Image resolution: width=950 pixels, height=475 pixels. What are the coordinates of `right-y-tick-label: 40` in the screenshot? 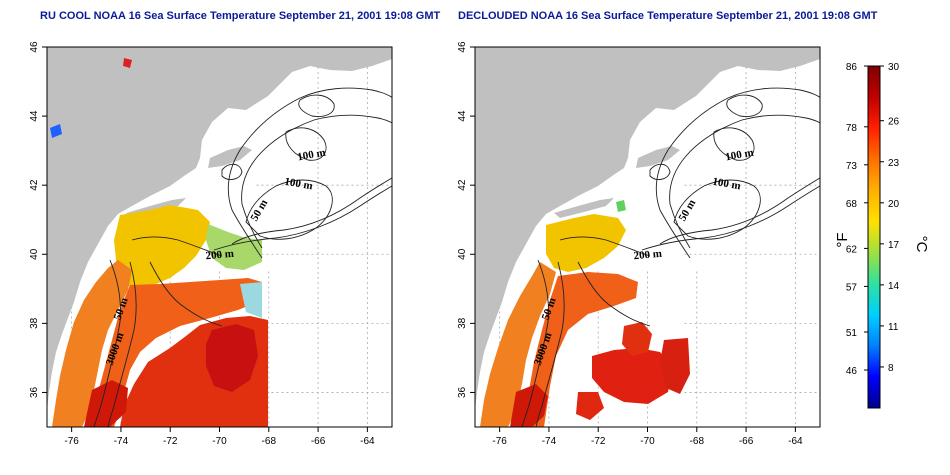 It's located at (462, 254).